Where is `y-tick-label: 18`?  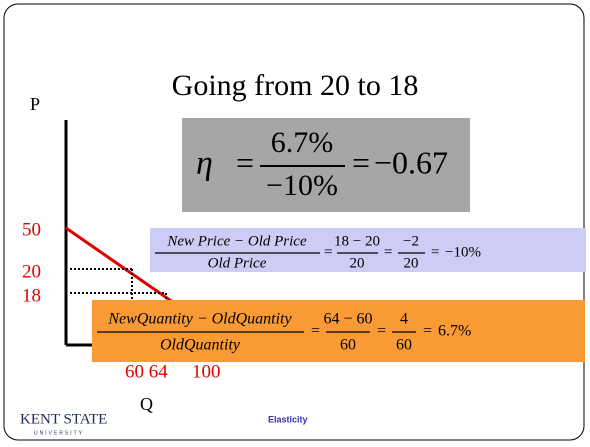 y-tick-label: 18 is located at coordinates (31, 295).